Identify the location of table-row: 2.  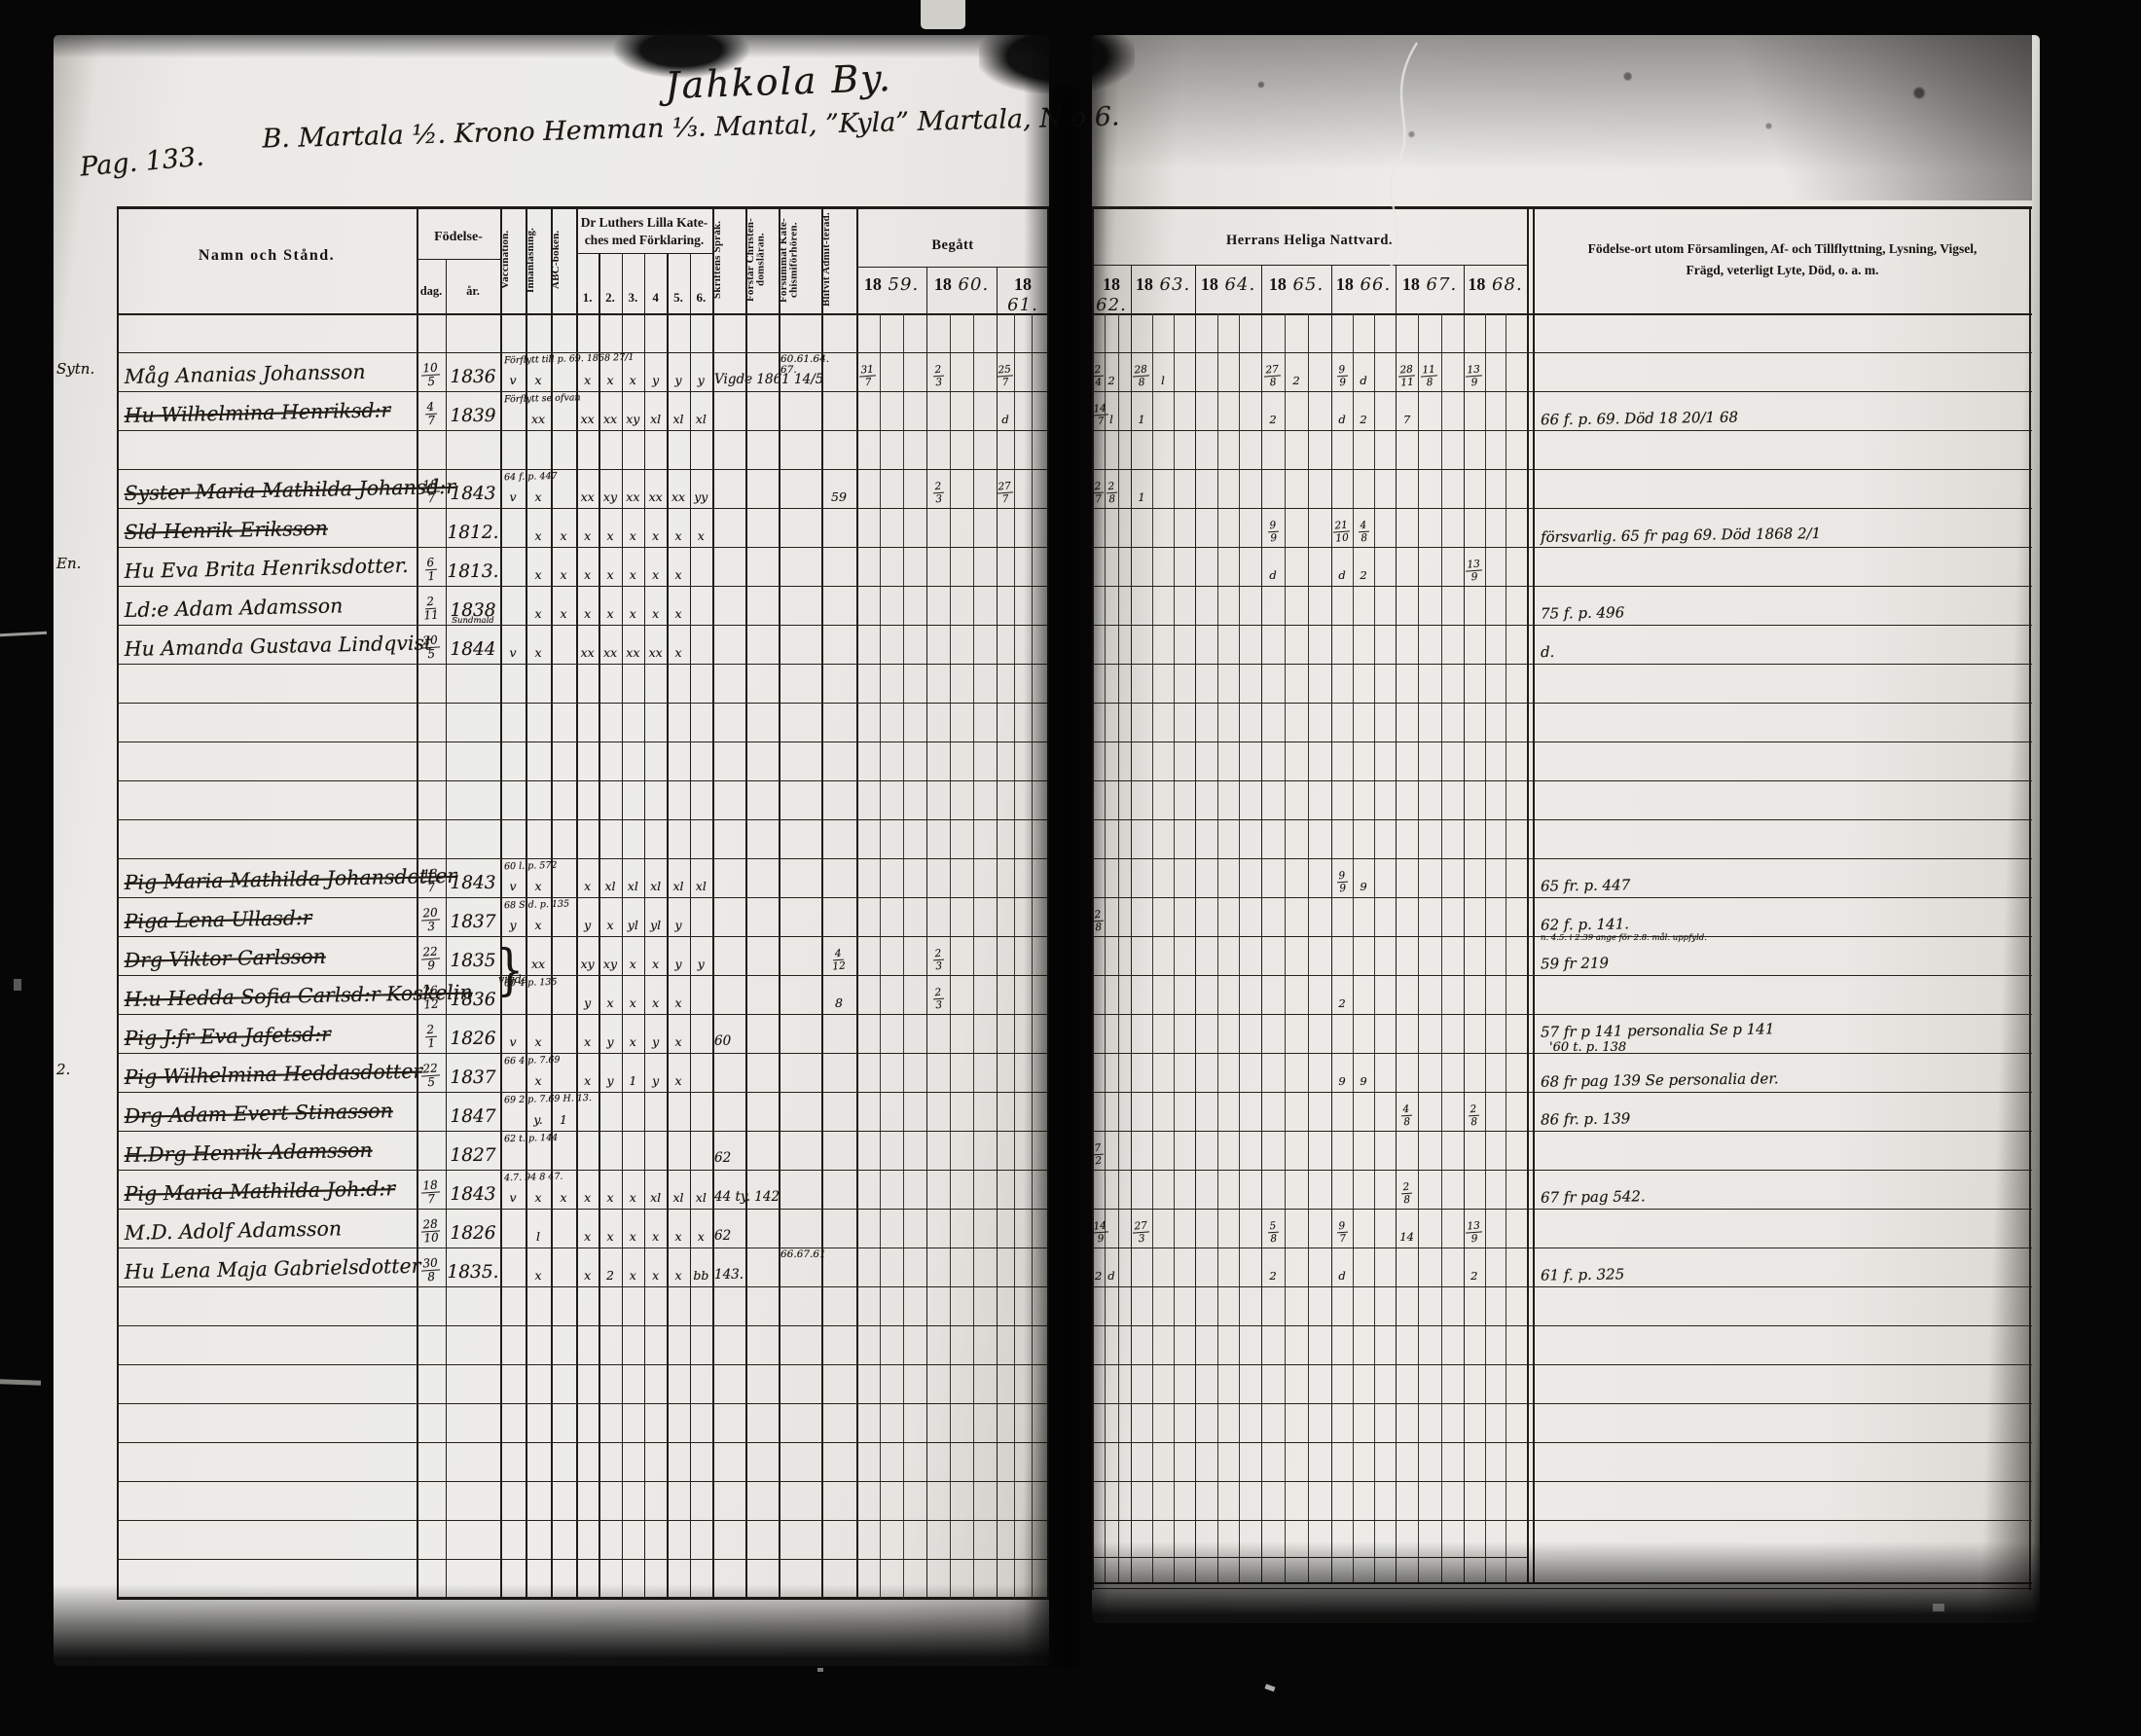
(1562, 995).